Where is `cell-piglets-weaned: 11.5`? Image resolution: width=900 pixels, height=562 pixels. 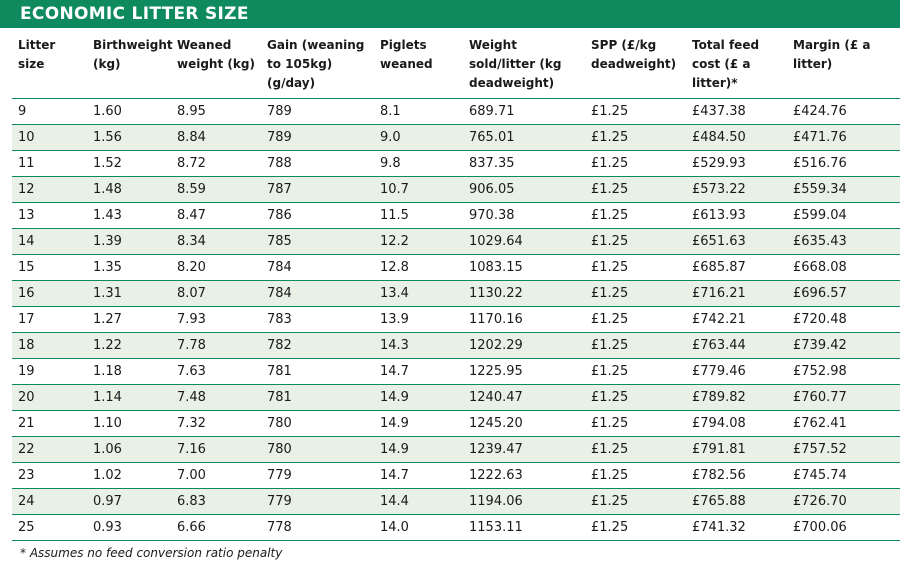 cell-piglets-weaned: 11.5 is located at coordinates (418, 215).